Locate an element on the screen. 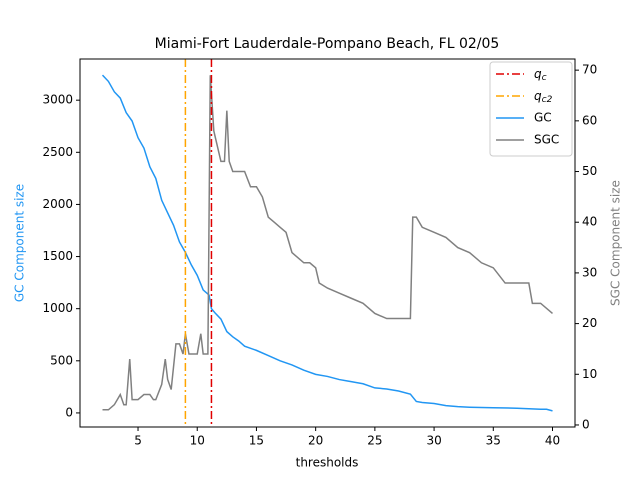 Image resolution: width=640 pixels, height=480 pixels. y-tick-label: 2500 is located at coordinates (57, 152).